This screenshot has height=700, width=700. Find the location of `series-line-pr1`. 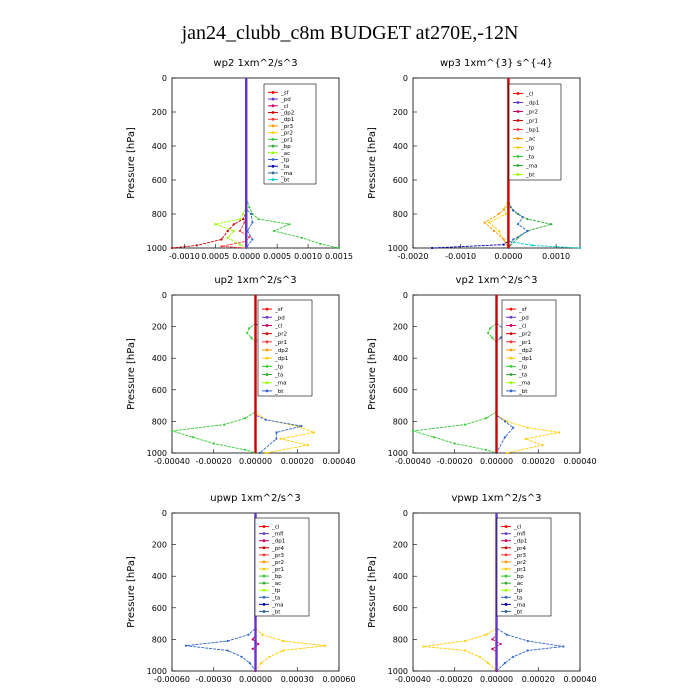

series-line-pr1 is located at coordinates (496, 163).